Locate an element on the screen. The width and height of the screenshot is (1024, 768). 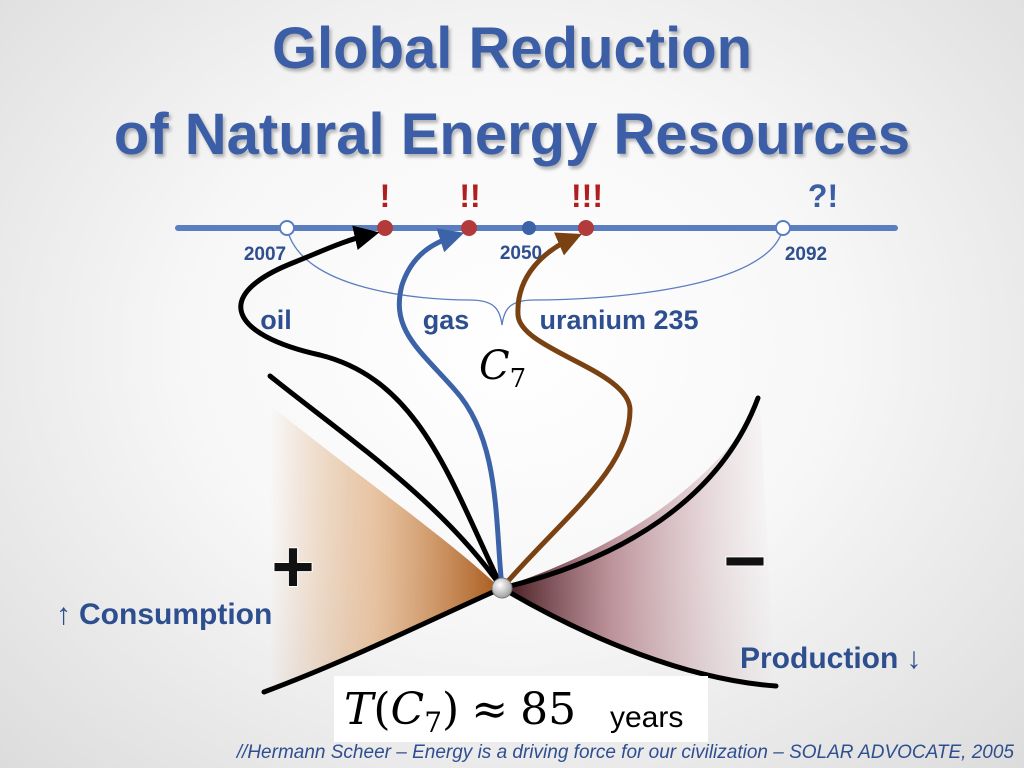
c7-subscript: 7 is located at coordinates (518, 379).